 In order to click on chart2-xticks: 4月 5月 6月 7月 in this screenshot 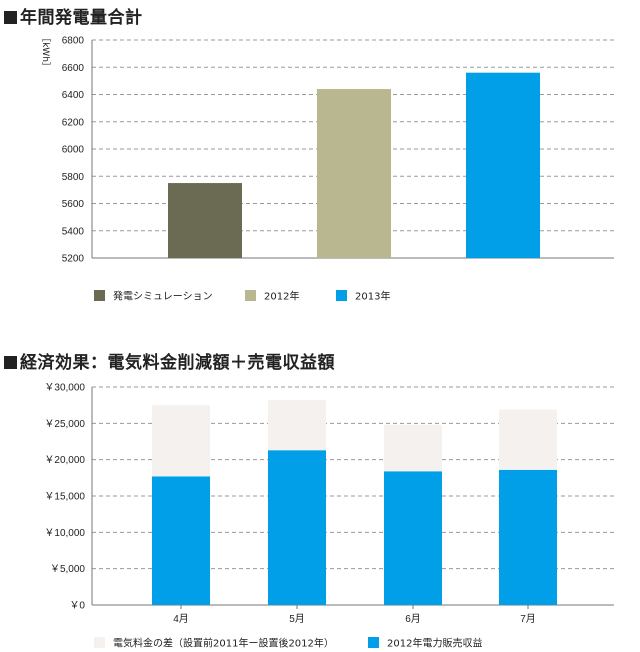, I will do `click(354, 615)`.